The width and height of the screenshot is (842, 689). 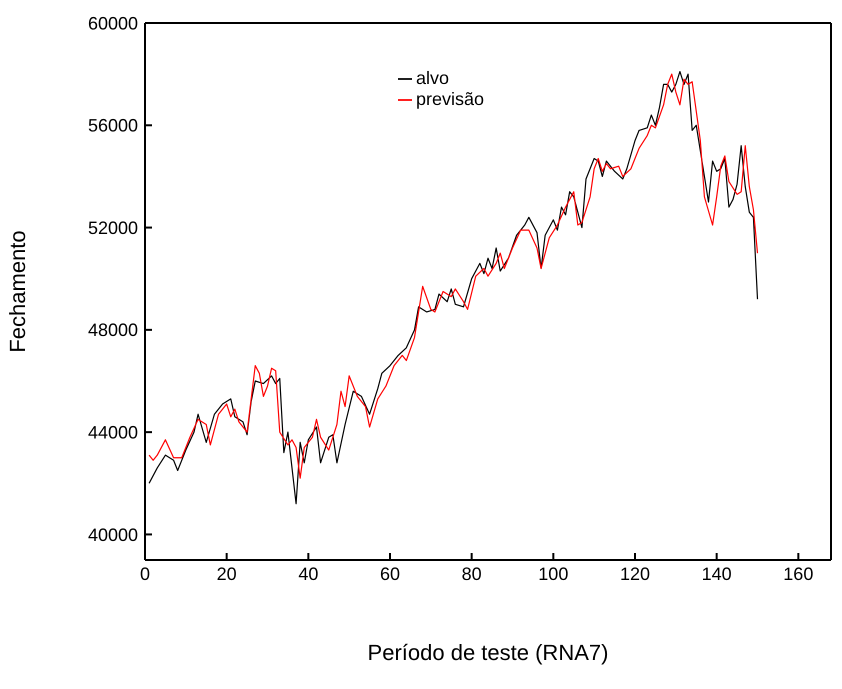 I want to click on y-tick-label: 48000, so click(x=113, y=330).